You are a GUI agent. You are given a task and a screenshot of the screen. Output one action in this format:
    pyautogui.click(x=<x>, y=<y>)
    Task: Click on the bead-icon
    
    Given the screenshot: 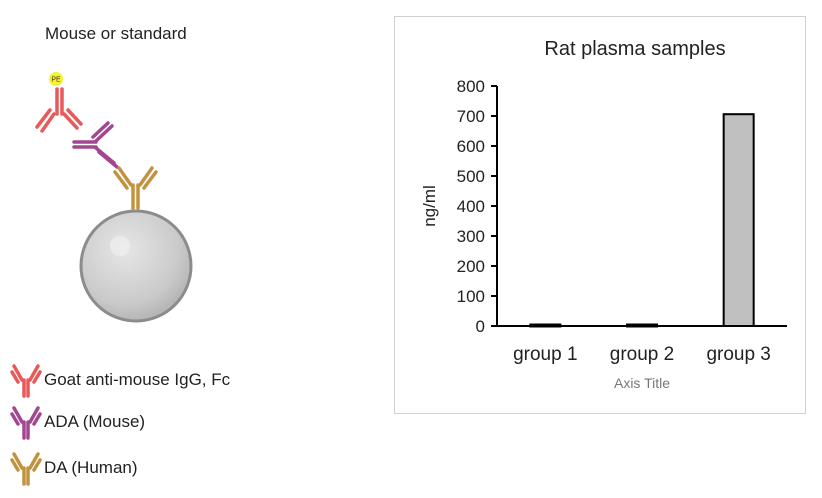 What is the action you would take?
    pyautogui.click(x=136, y=266)
    